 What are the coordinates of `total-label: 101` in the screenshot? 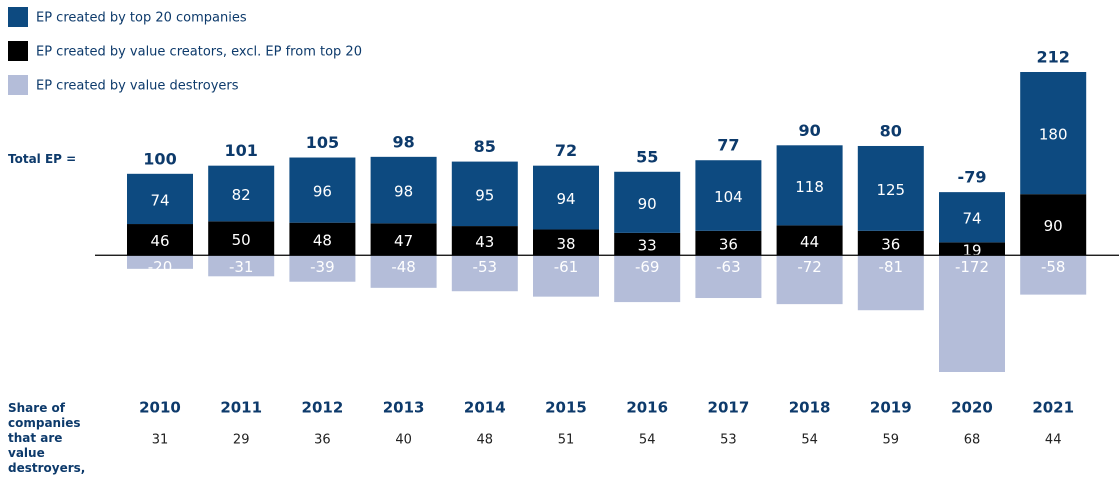 It's located at (240, 150).